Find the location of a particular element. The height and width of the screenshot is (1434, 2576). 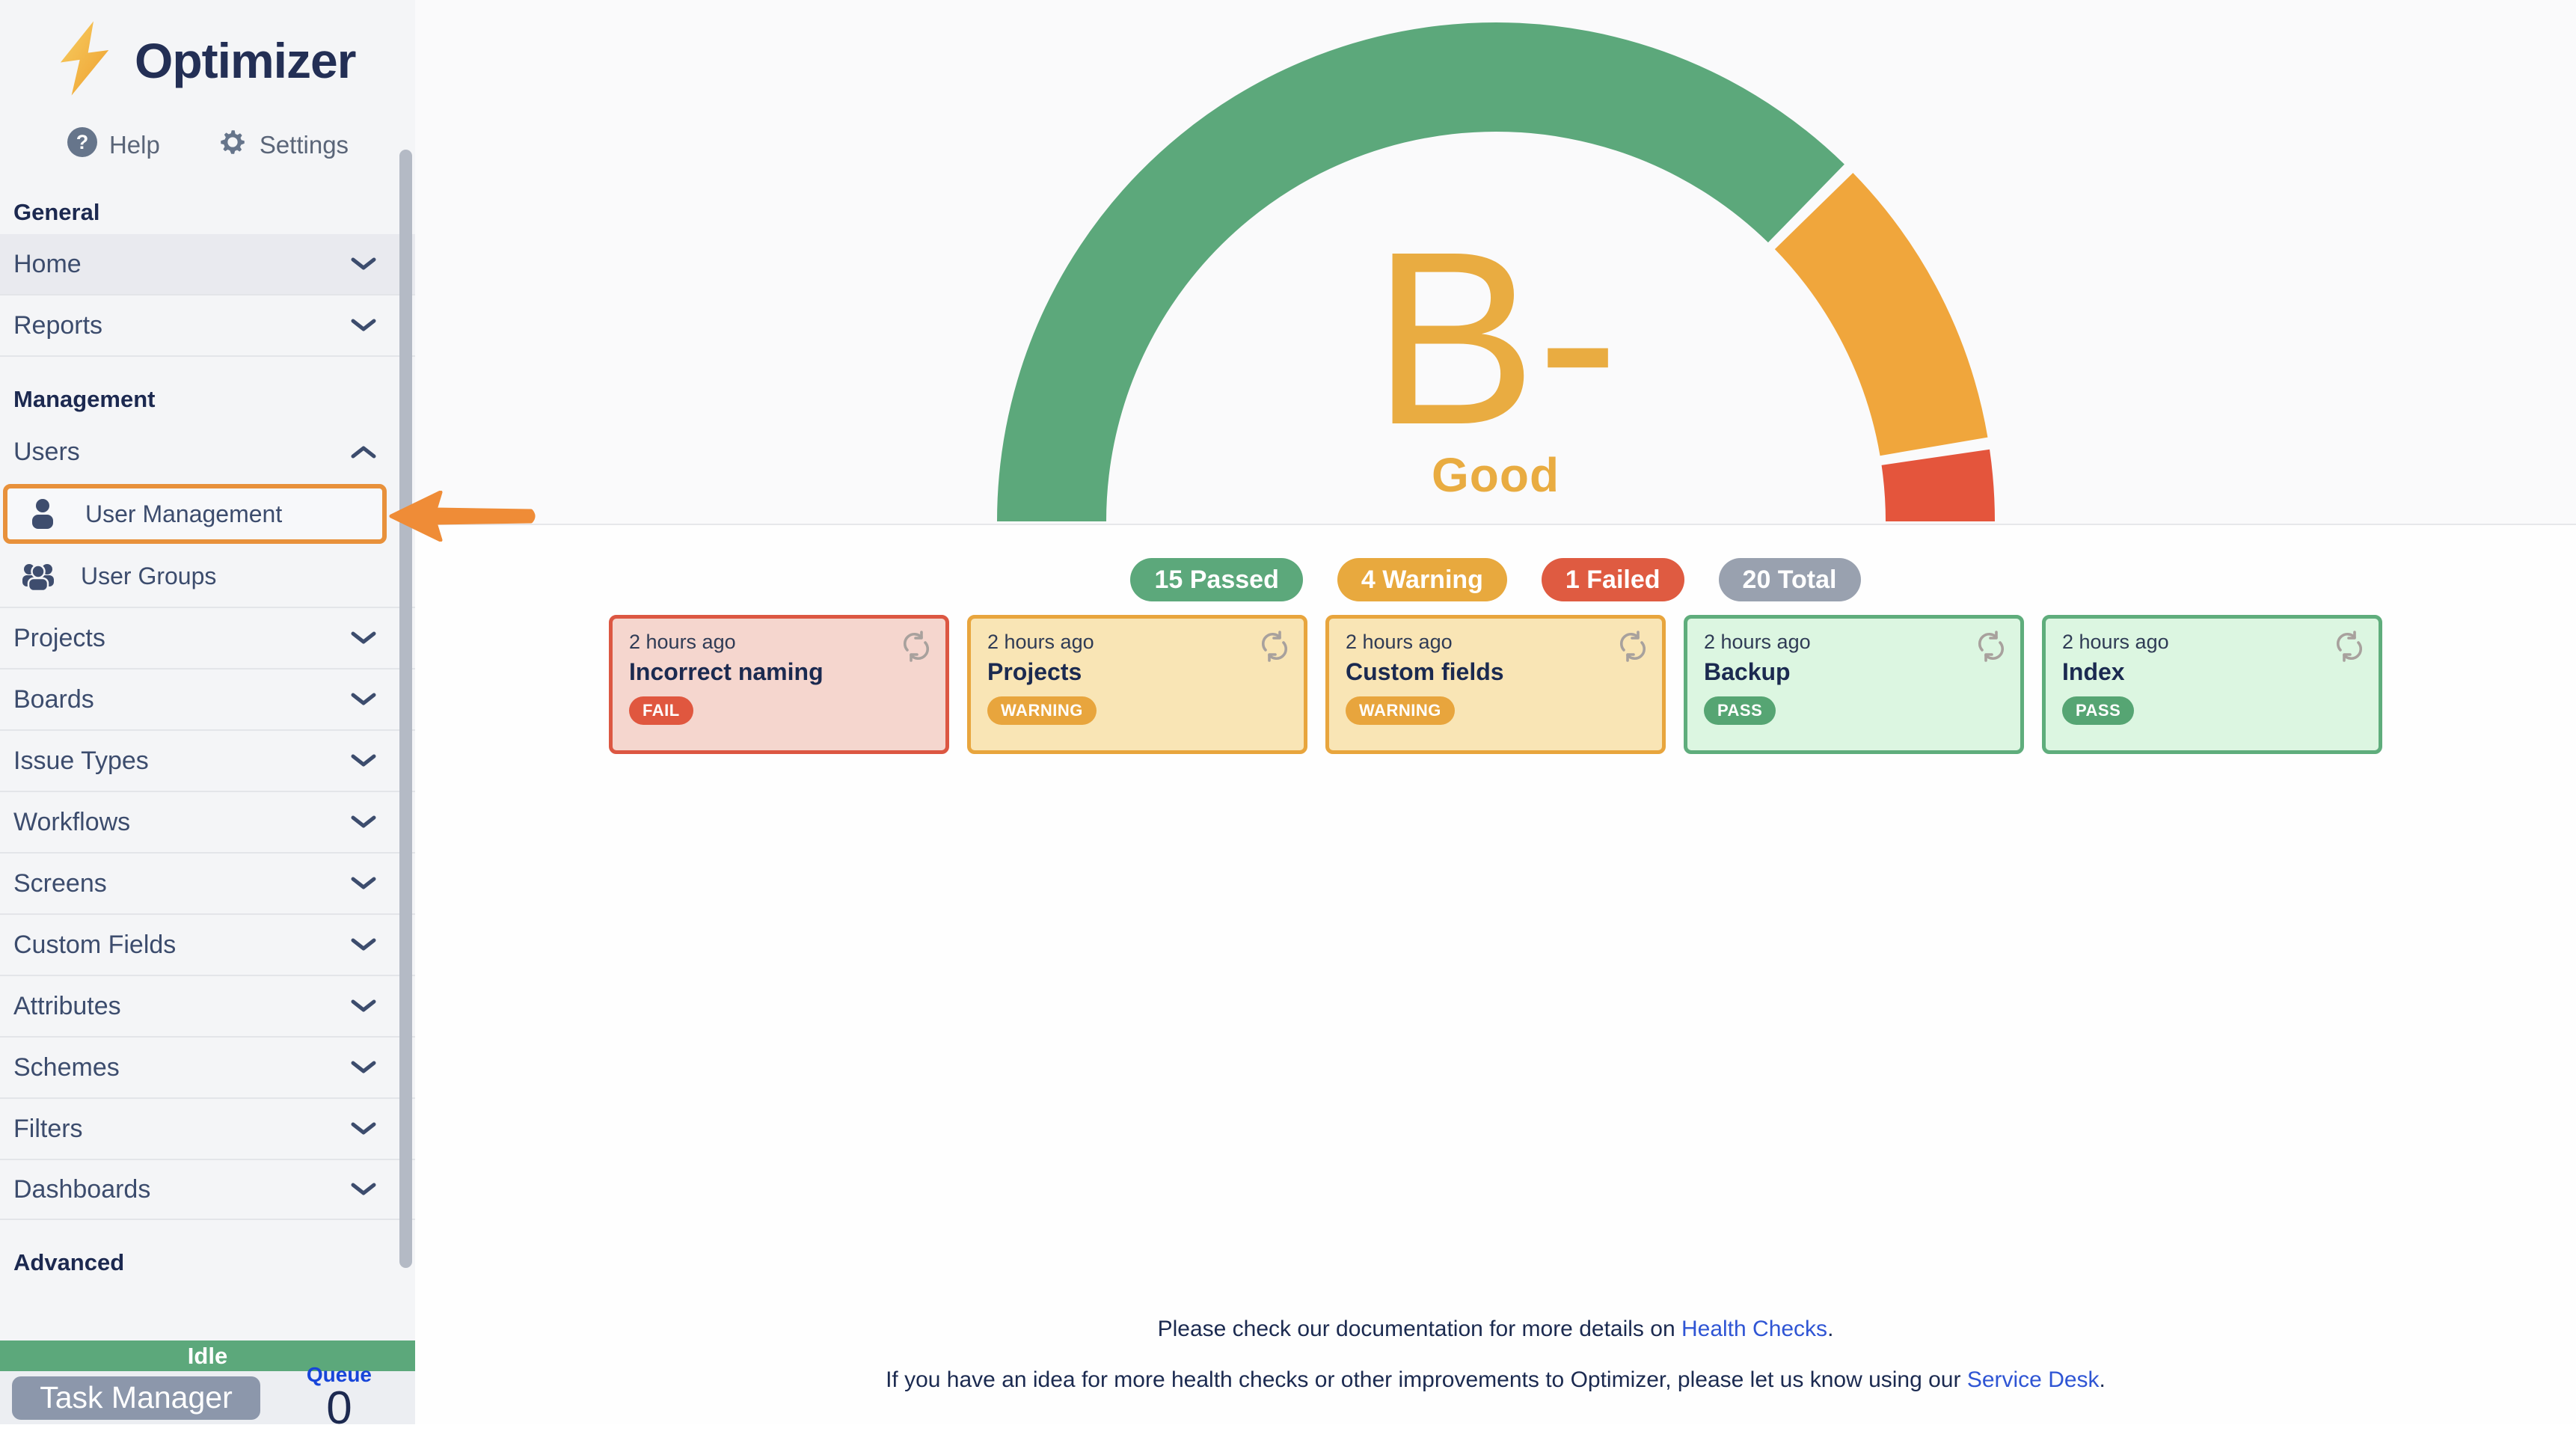

gear-icon is located at coordinates (232, 145).